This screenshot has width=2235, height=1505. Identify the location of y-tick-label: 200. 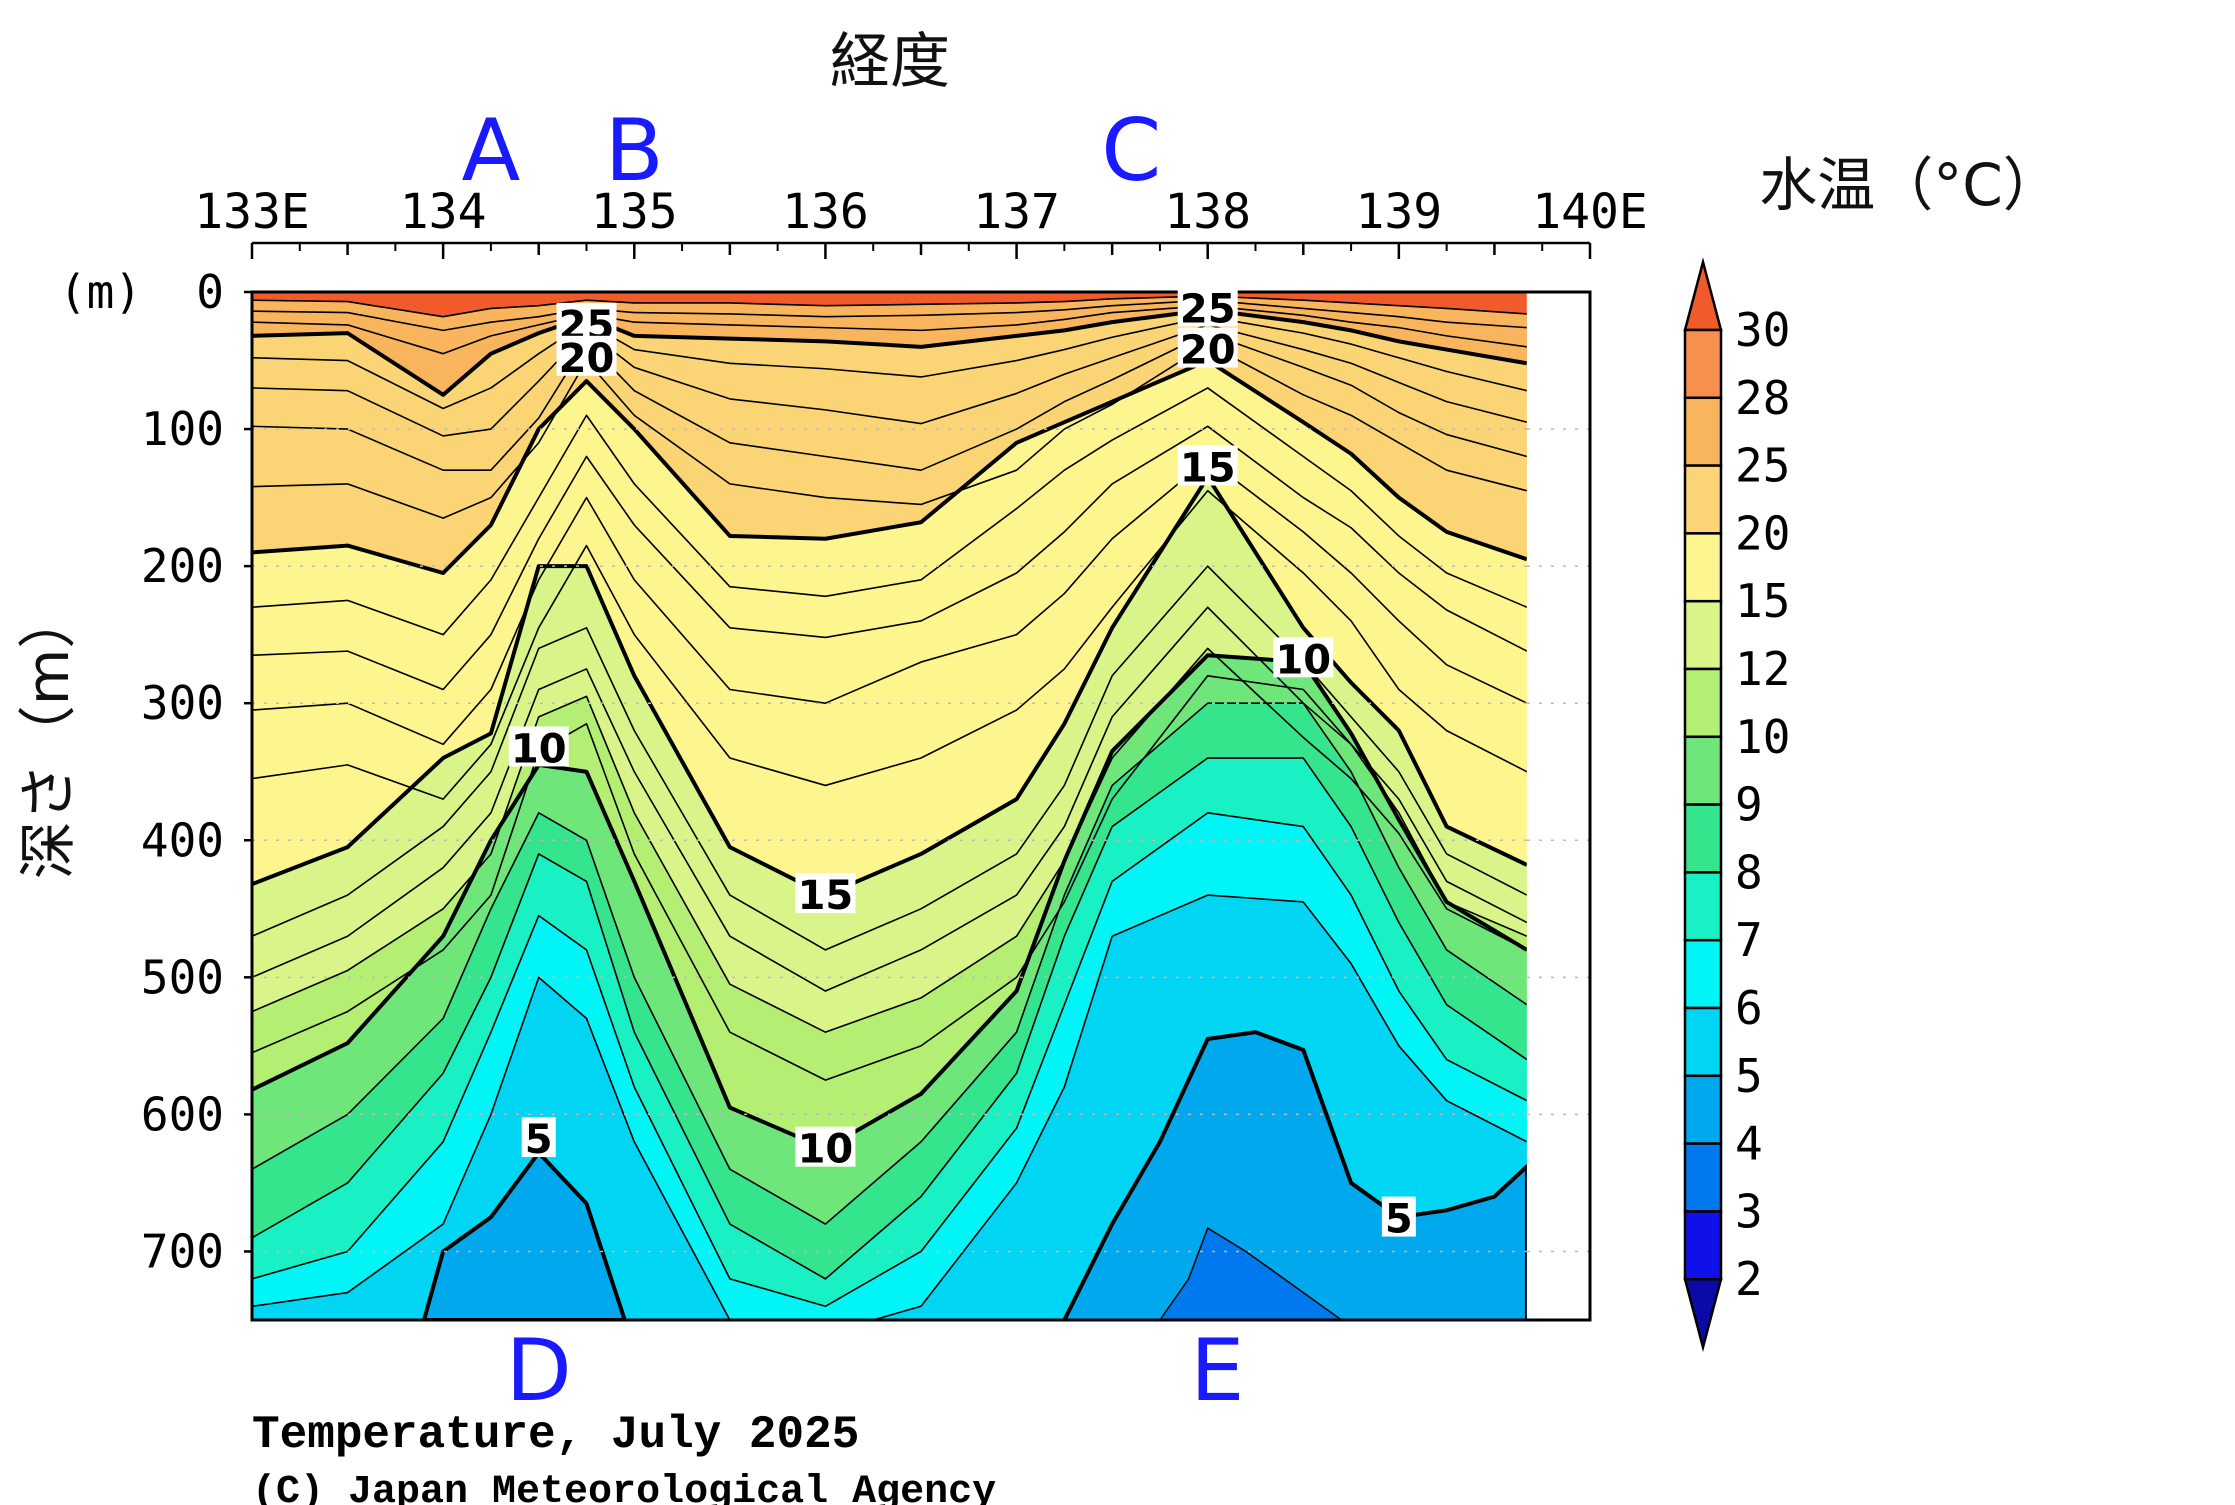
(182, 566).